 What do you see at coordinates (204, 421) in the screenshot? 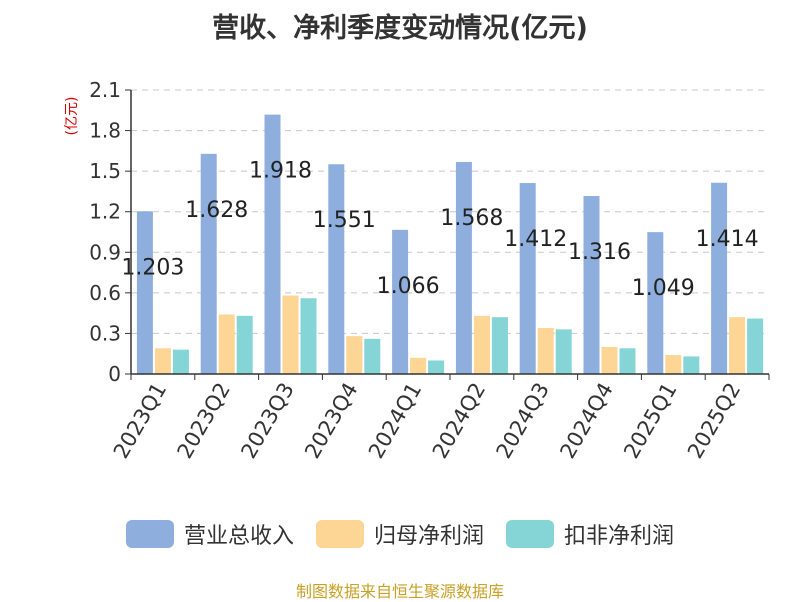
I see `x-tick-label: 2023Q2` at bounding box center [204, 421].